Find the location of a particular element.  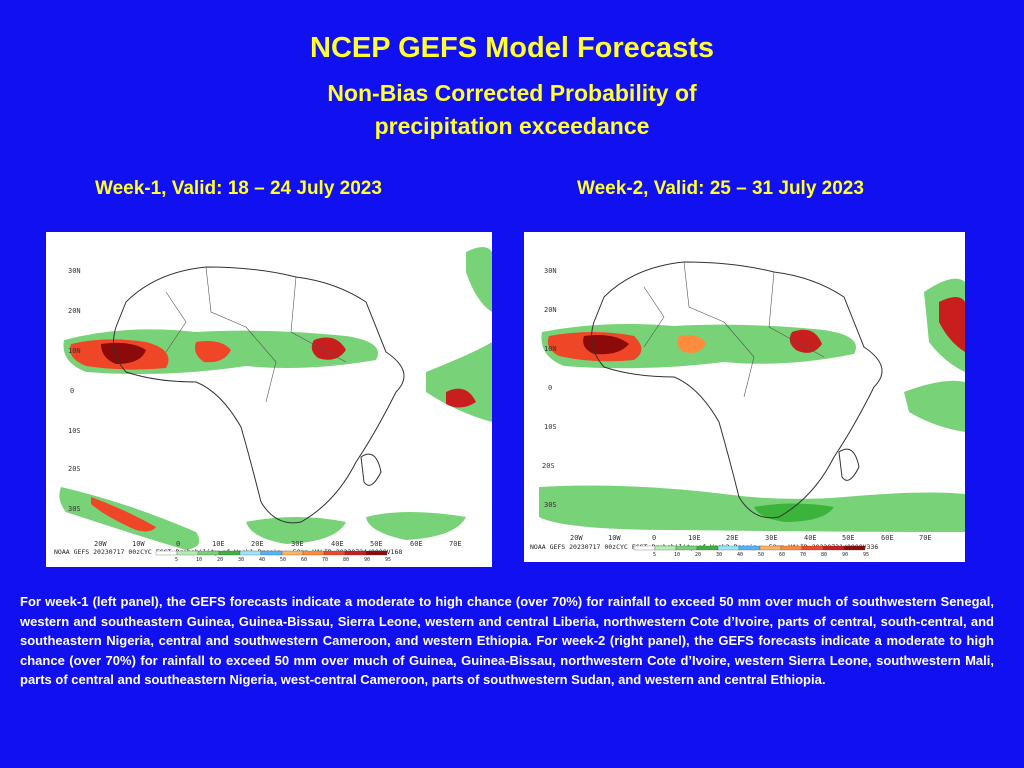

week2-lon-label: 10E is located at coordinates (694, 538).